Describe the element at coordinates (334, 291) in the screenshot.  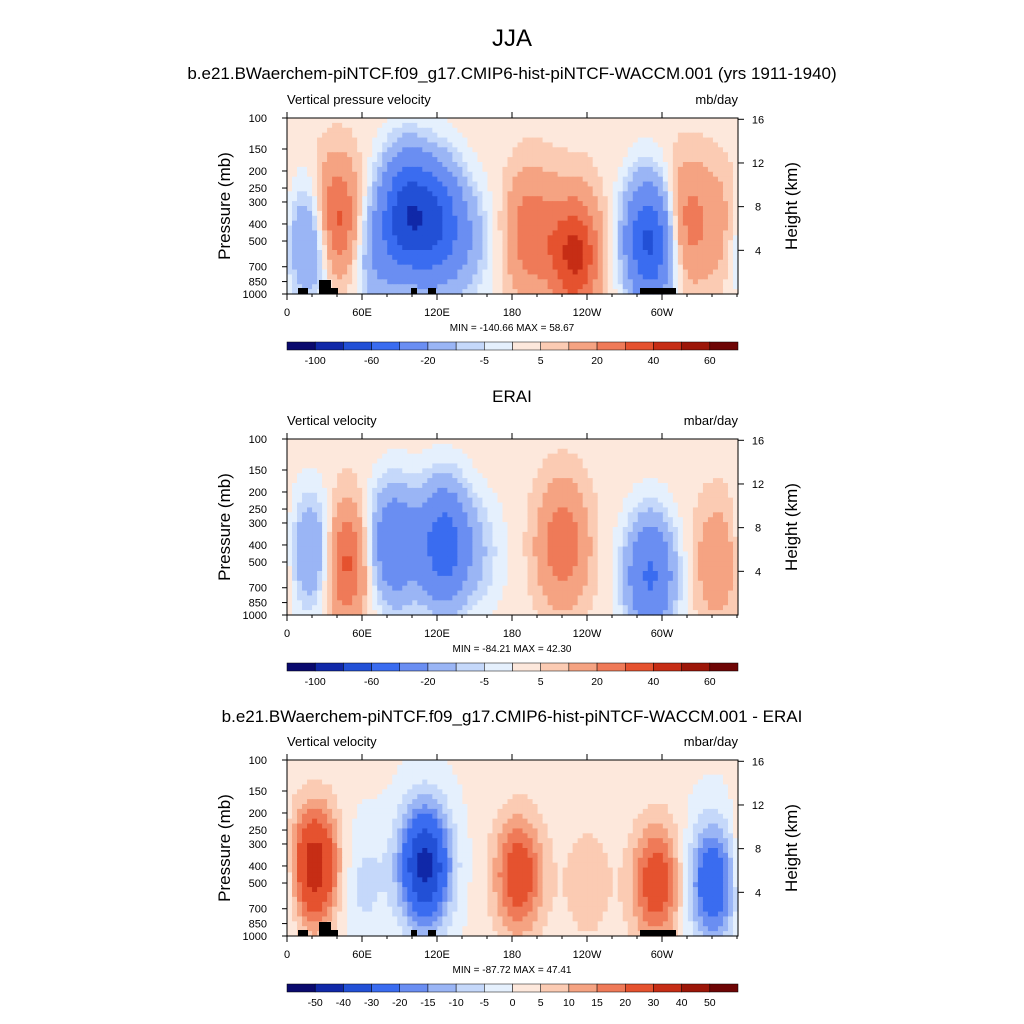
I see `topography-block` at that location.